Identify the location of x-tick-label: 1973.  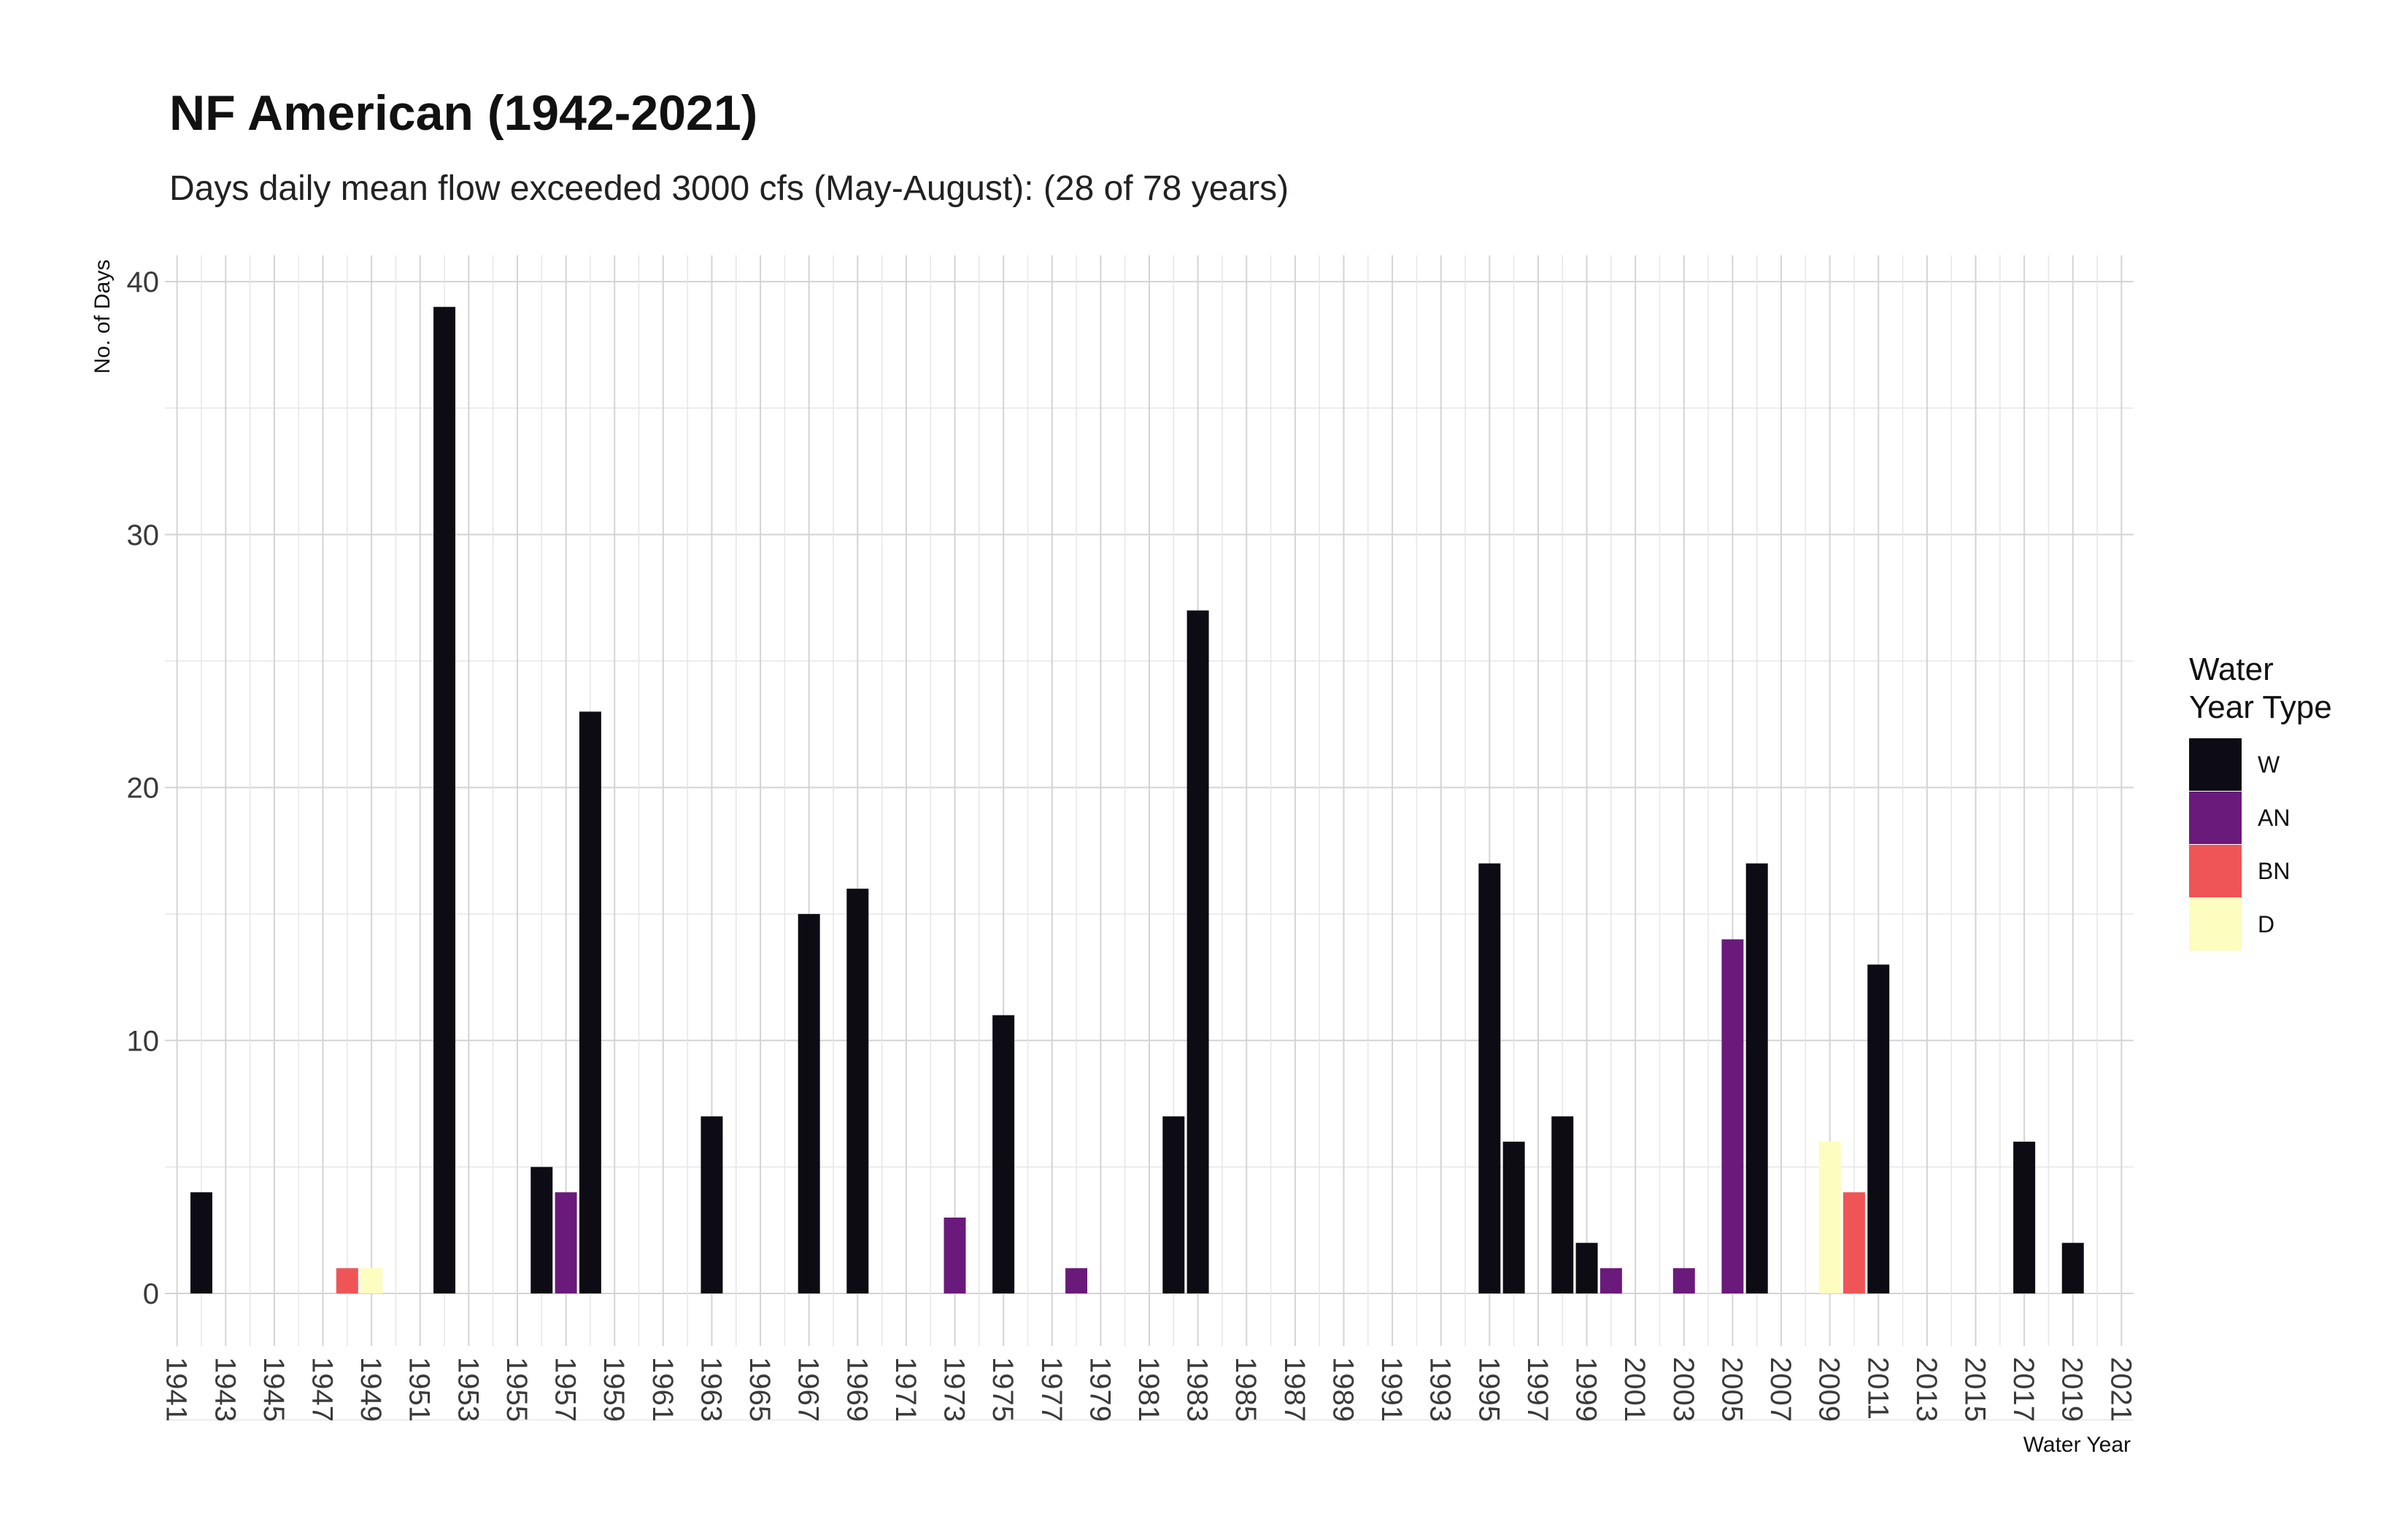
(954, 1390).